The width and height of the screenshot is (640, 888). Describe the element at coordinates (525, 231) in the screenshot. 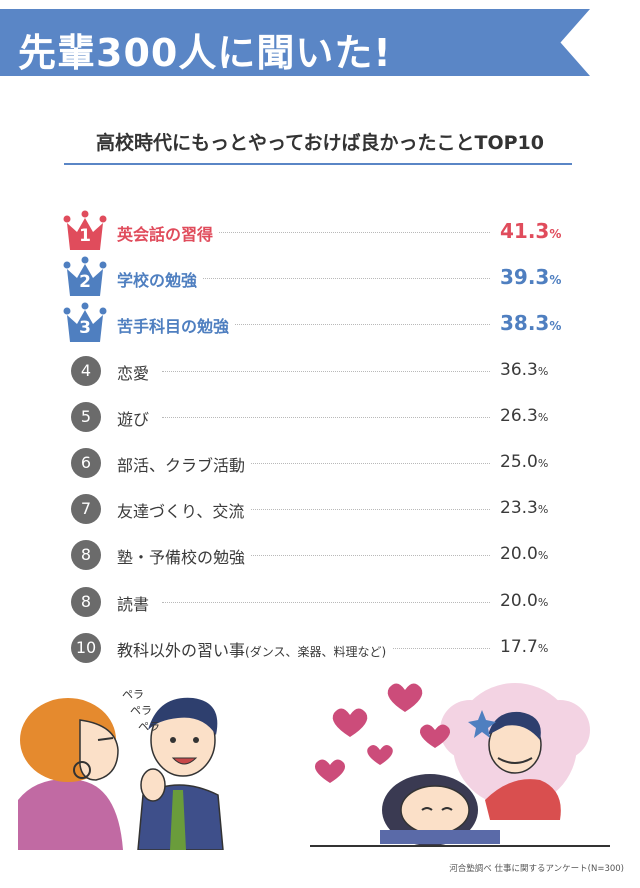

I see `value-number: 41.3` at that location.